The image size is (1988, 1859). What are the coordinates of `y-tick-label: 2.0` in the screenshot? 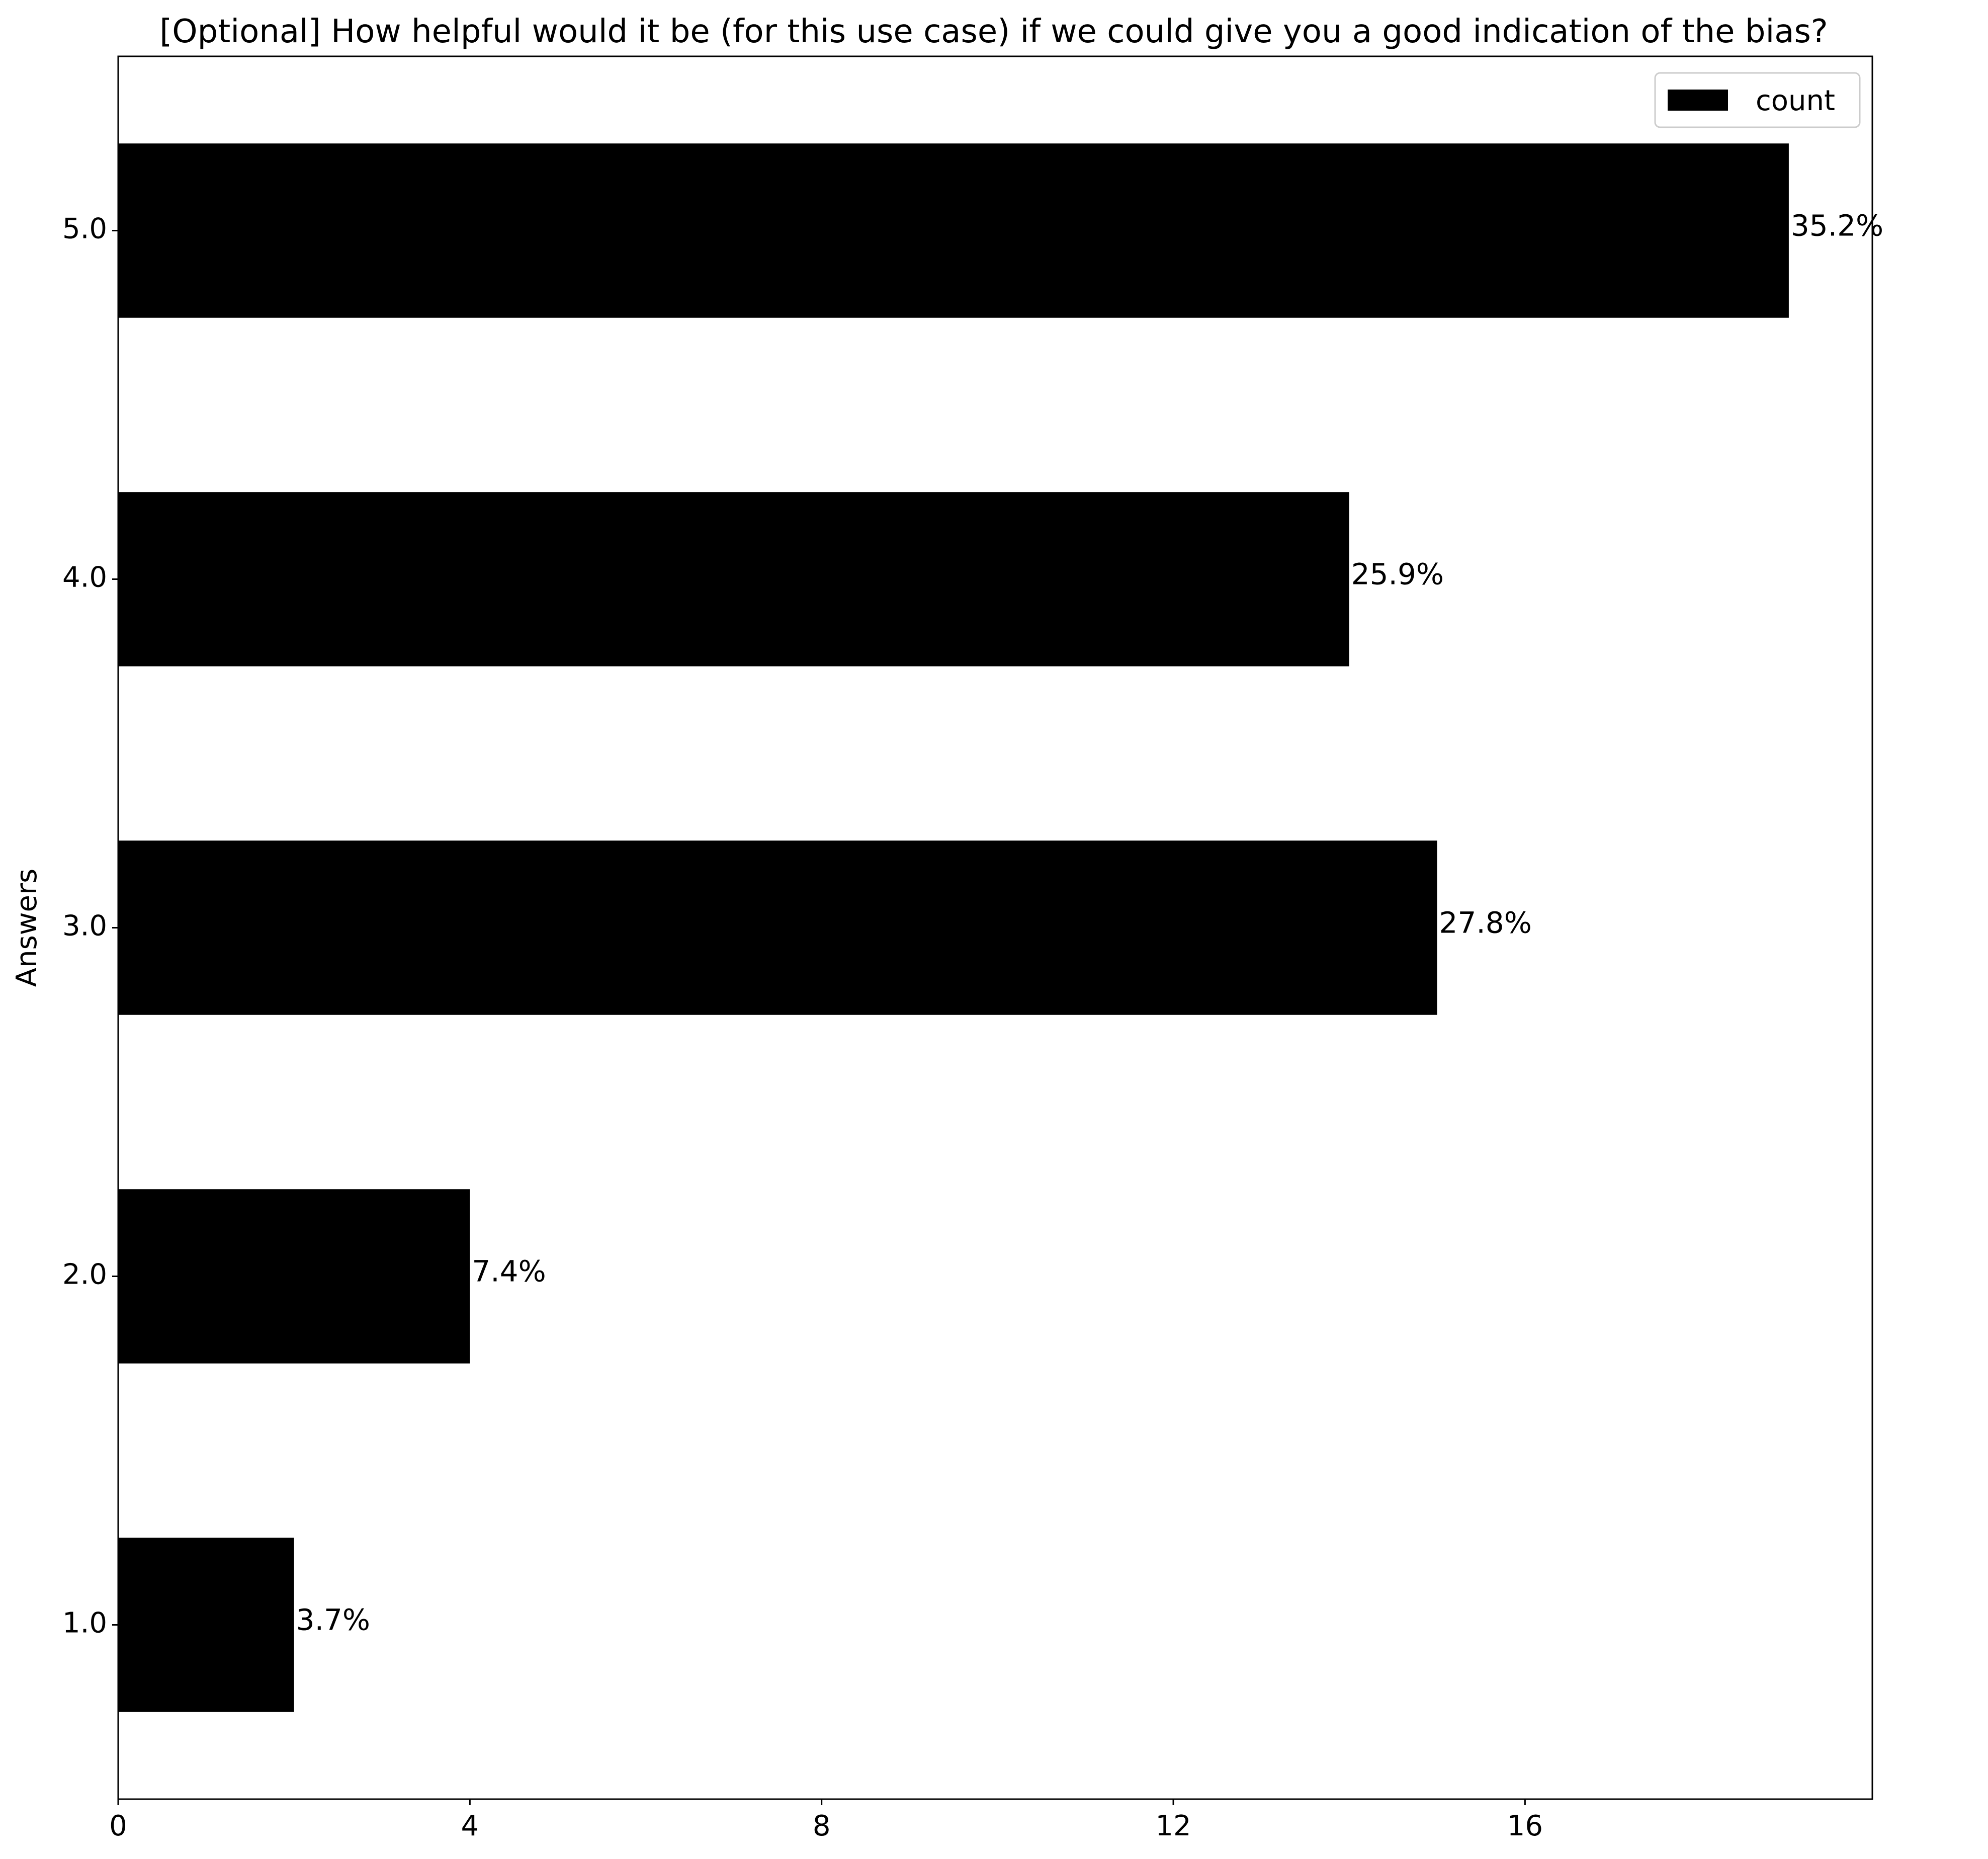 It's located at (84, 1274).